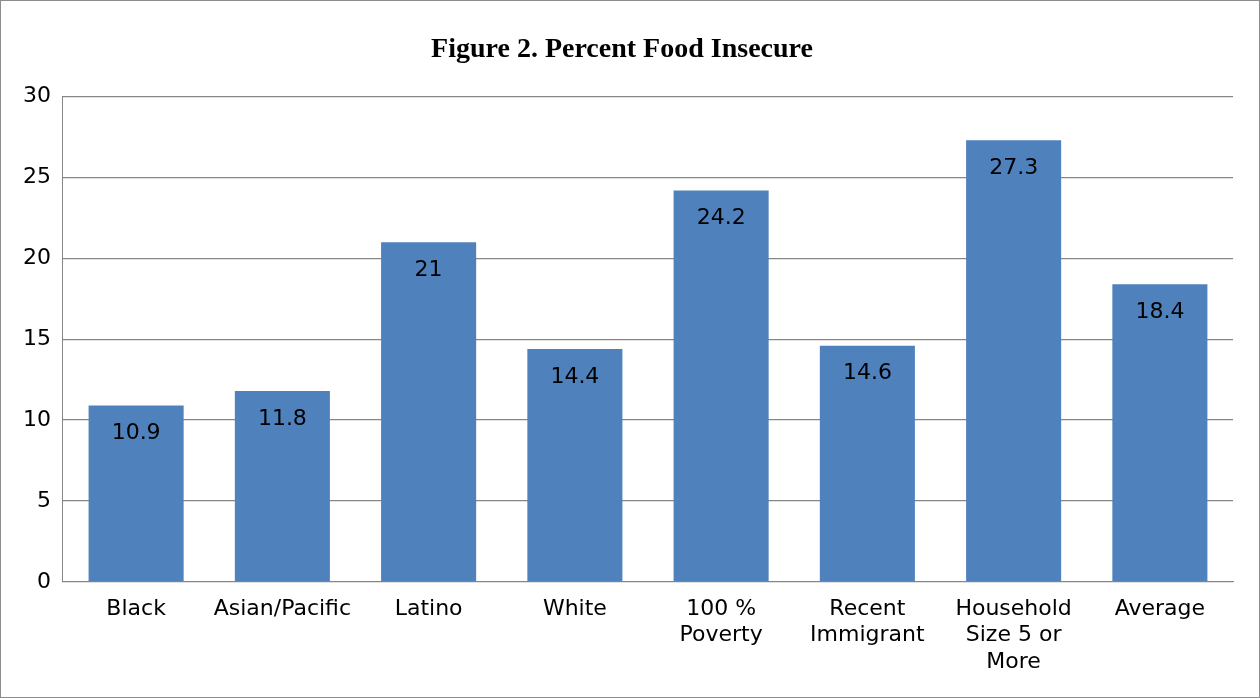  Describe the element at coordinates (622, 48) in the screenshot. I see `chart-title: Figure 2. Percent Food Insecure` at that location.